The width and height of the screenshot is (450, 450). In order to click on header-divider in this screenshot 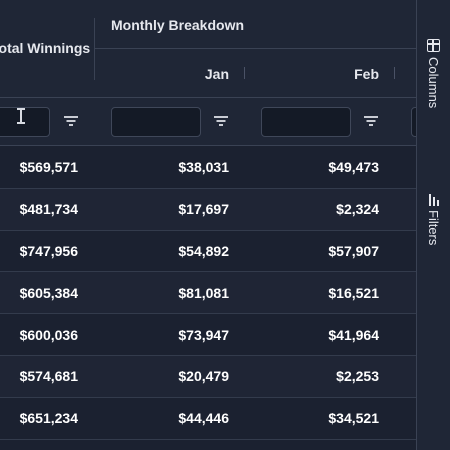, I will do `click(94, 49)`.